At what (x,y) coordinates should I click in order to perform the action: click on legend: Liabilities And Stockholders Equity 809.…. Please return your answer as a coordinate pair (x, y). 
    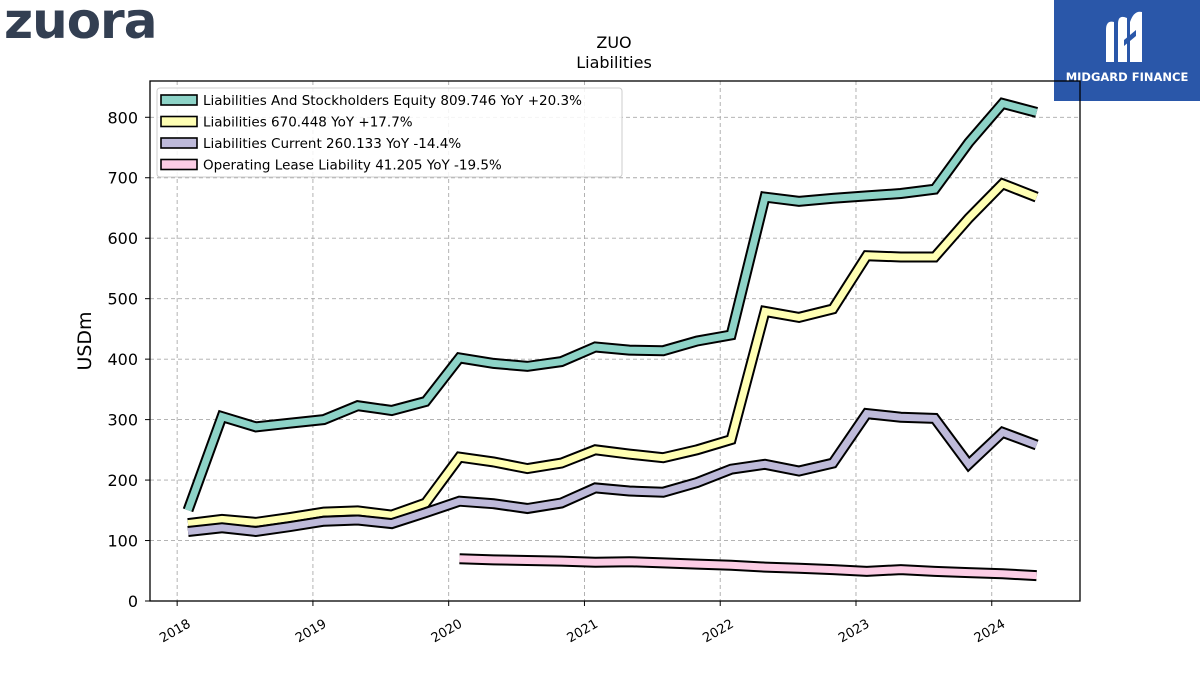
    Looking at the image, I should click on (389, 132).